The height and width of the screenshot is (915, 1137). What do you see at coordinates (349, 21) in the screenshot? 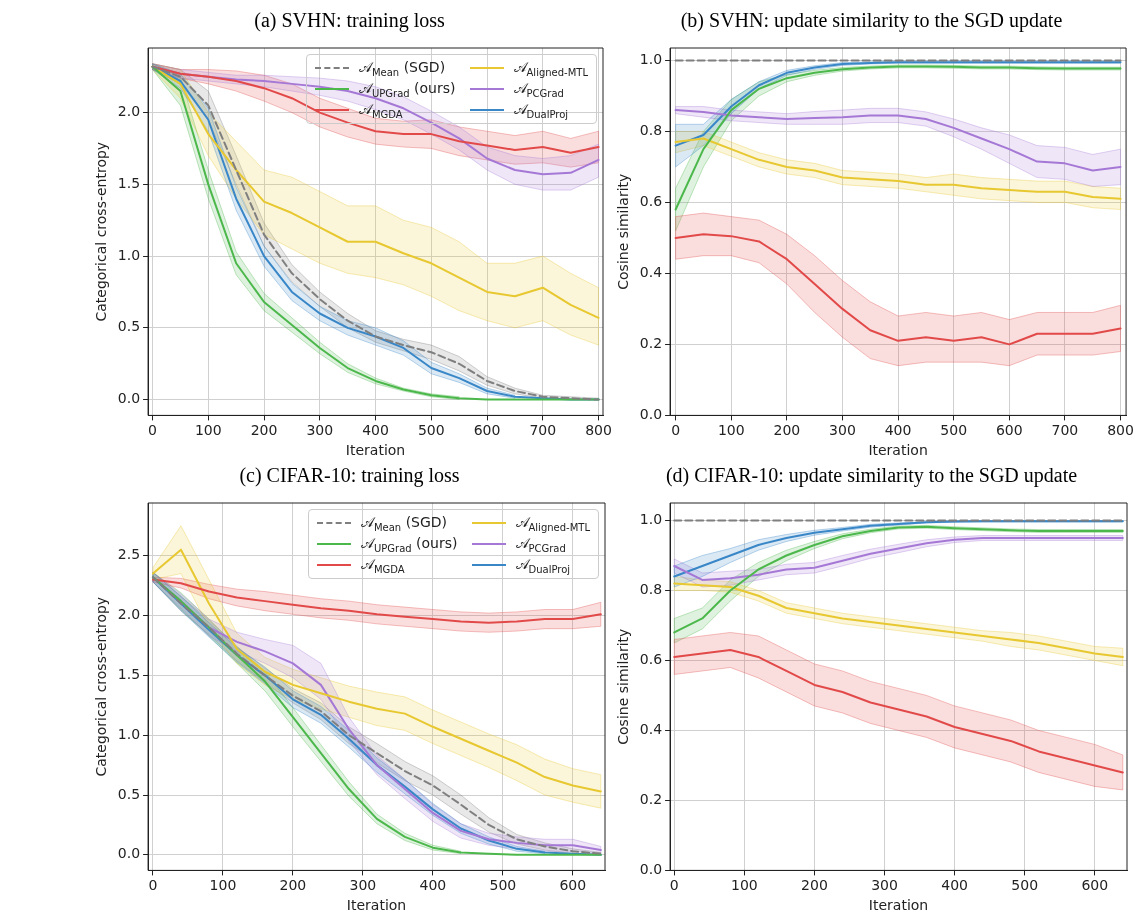
I see `chart-title: (a) SVHN: training loss` at bounding box center [349, 21].